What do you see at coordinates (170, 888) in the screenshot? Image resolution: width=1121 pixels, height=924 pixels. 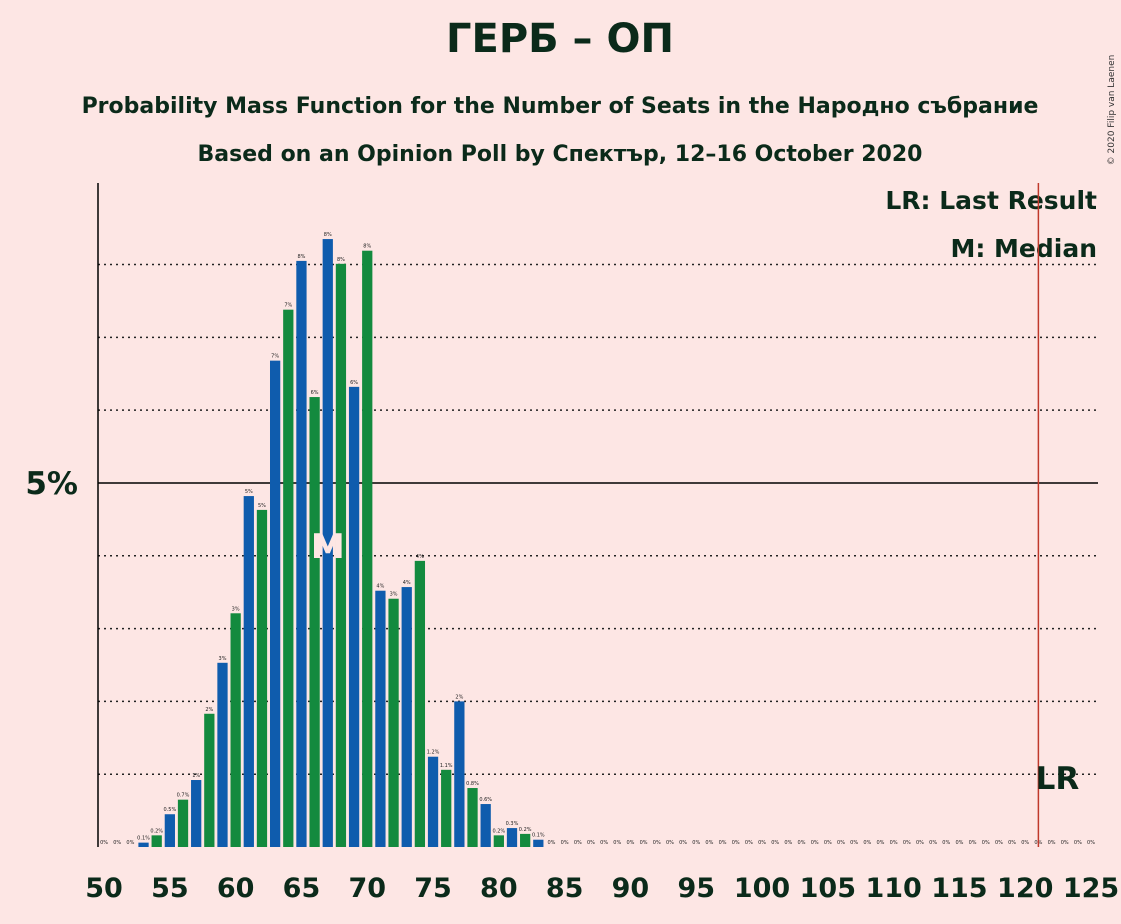 I see `x-tick-label: 55` at bounding box center [170, 888].